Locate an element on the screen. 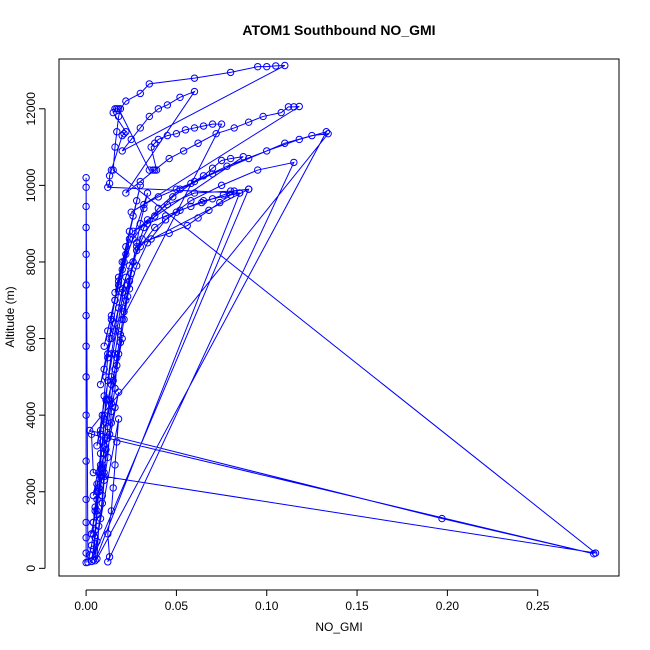 The image size is (650, 650). chart-title: ATOM1 Southbound NO_GMI is located at coordinates (338, 30).